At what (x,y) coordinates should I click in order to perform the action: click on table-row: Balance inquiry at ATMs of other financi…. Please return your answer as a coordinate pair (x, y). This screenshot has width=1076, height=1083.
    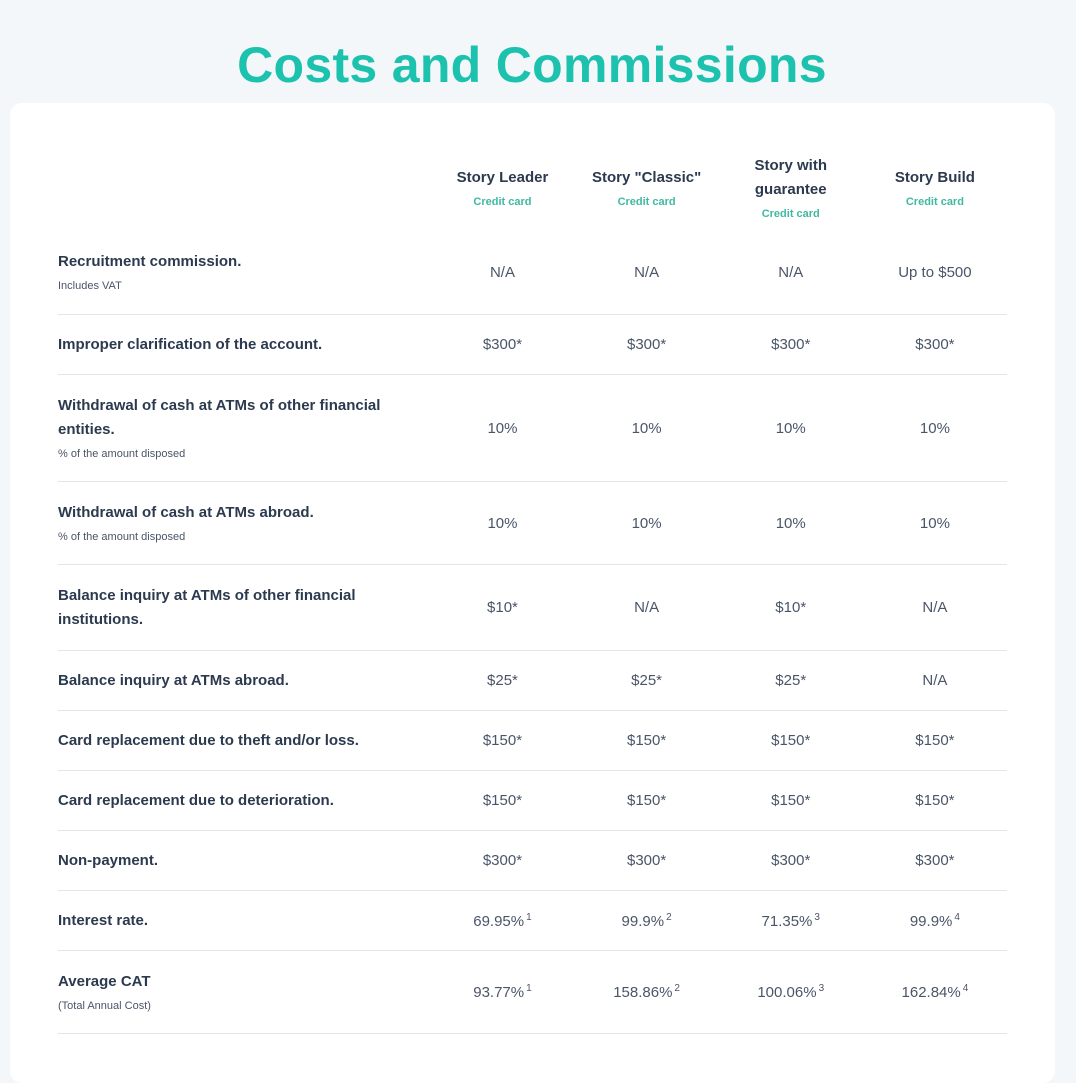
    Looking at the image, I should click on (532, 607).